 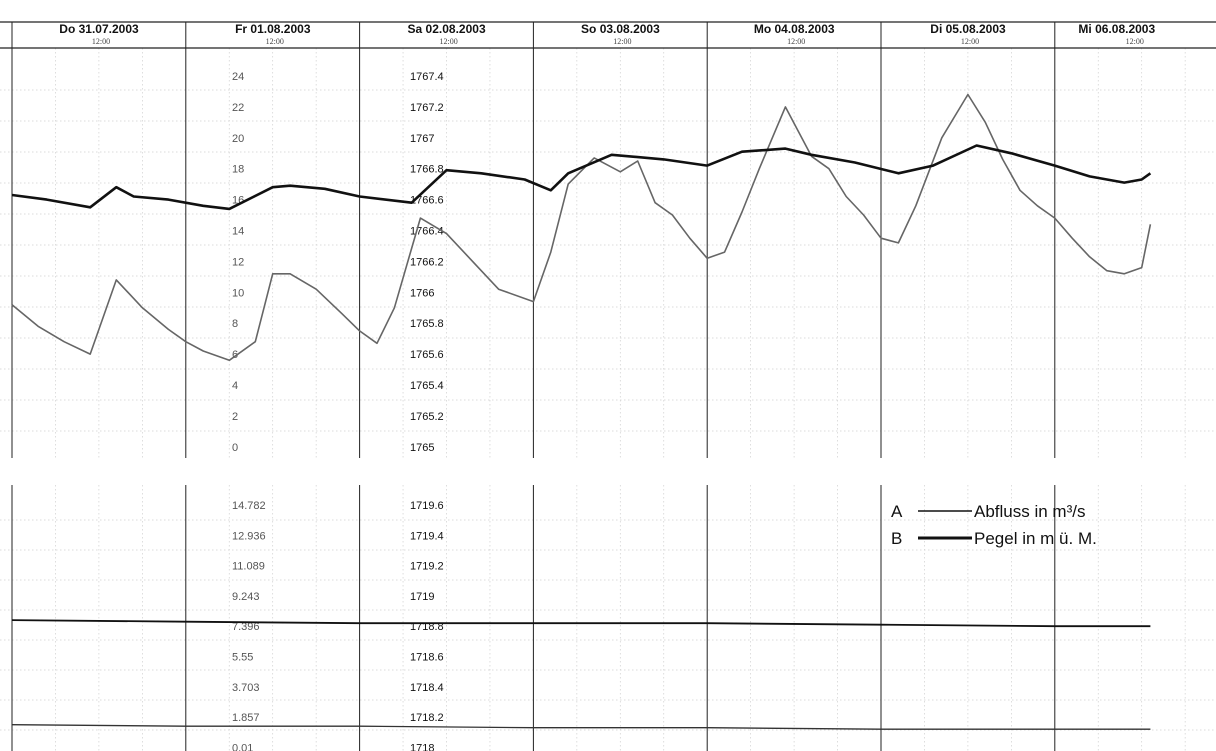 What do you see at coordinates (248, 567) in the screenshot?
I see `left-tick-label: 11.089` at bounding box center [248, 567].